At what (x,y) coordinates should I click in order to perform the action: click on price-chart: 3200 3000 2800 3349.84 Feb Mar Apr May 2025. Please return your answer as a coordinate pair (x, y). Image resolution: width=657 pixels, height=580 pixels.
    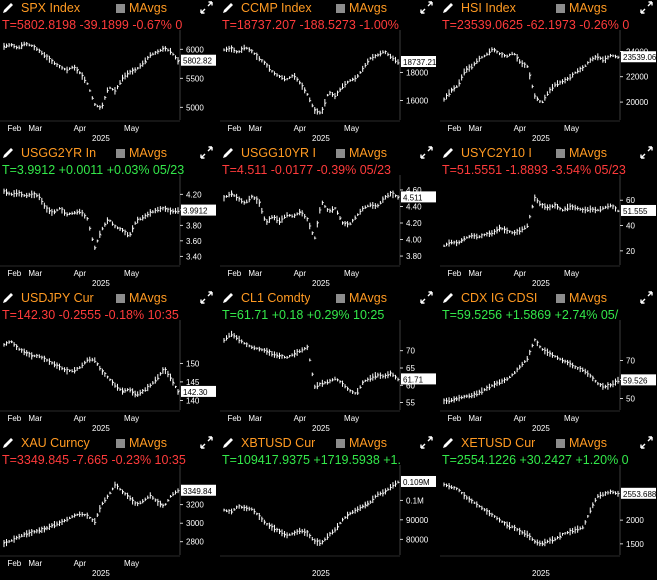
    Looking at the image, I should click on (108, 506).